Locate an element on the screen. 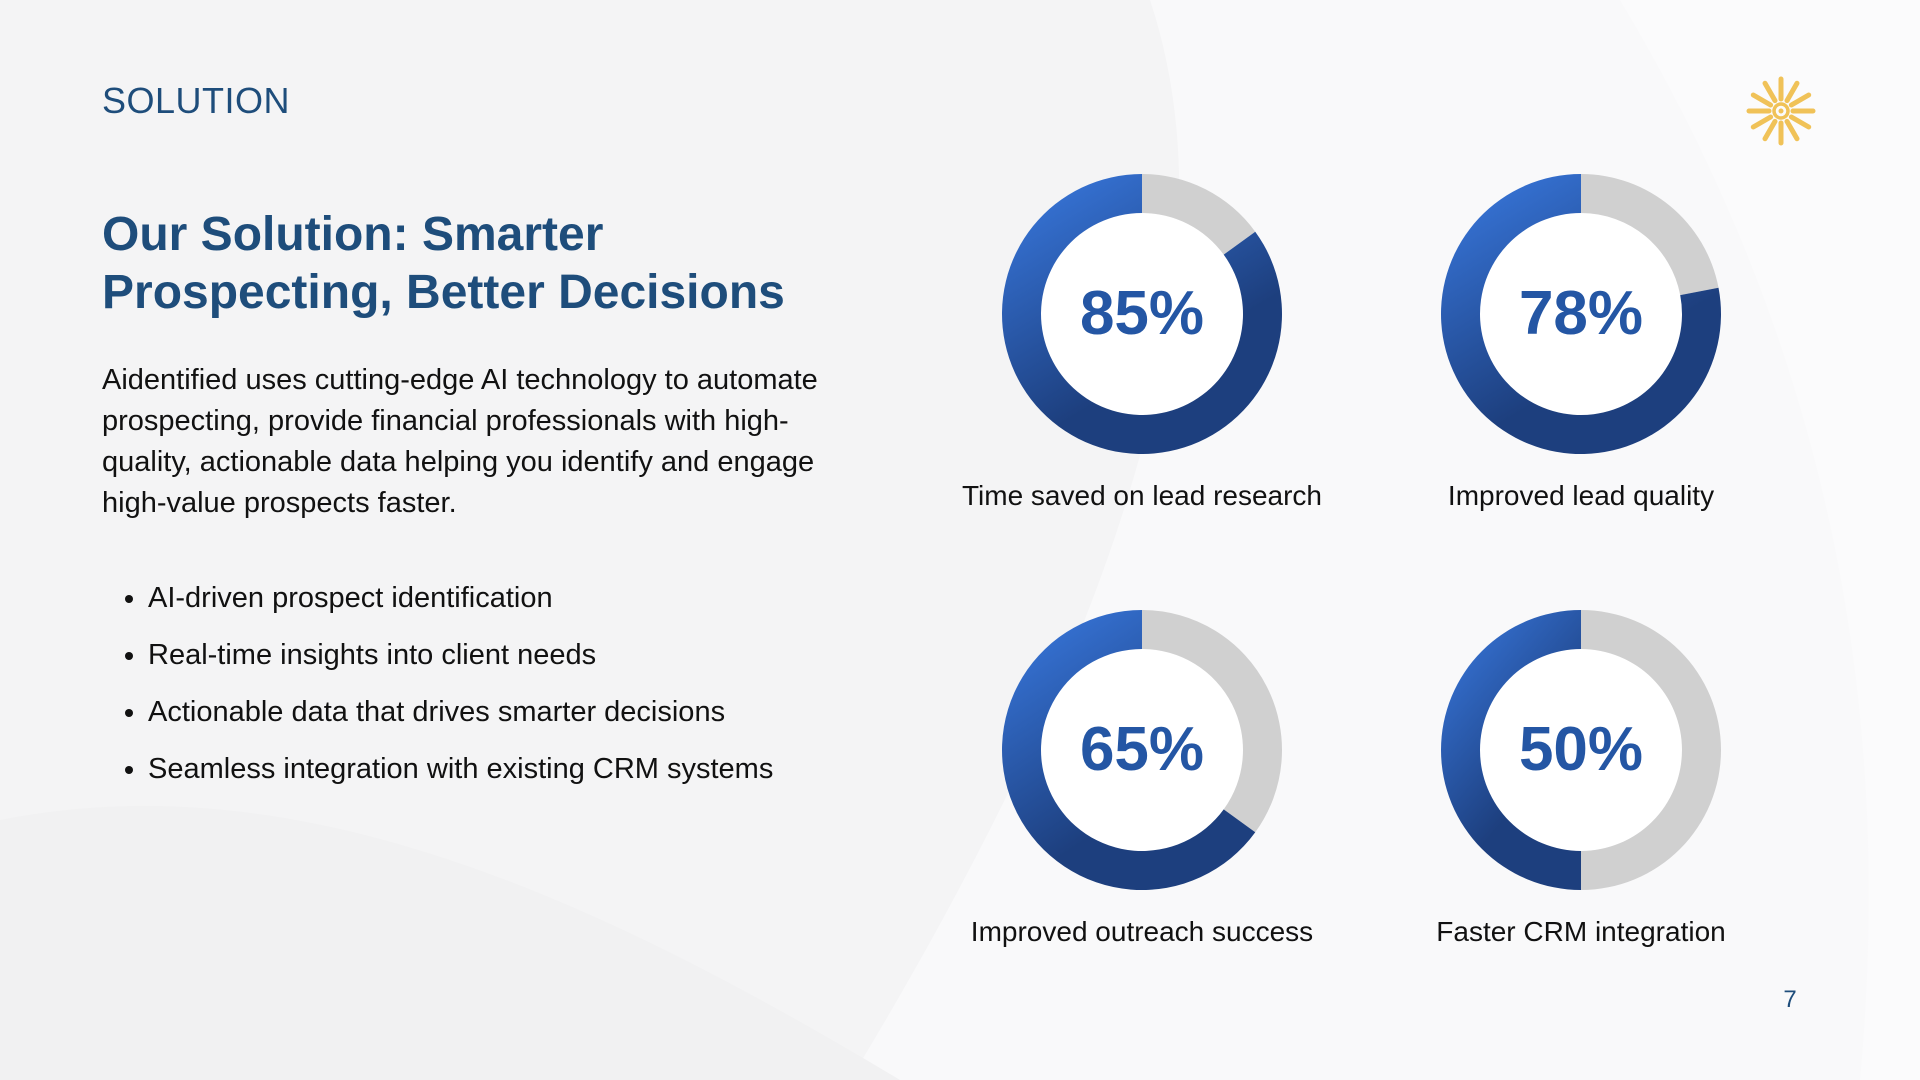 The width and height of the screenshot is (1920, 1080). donut-value-label: 50% is located at coordinates (1581, 749).